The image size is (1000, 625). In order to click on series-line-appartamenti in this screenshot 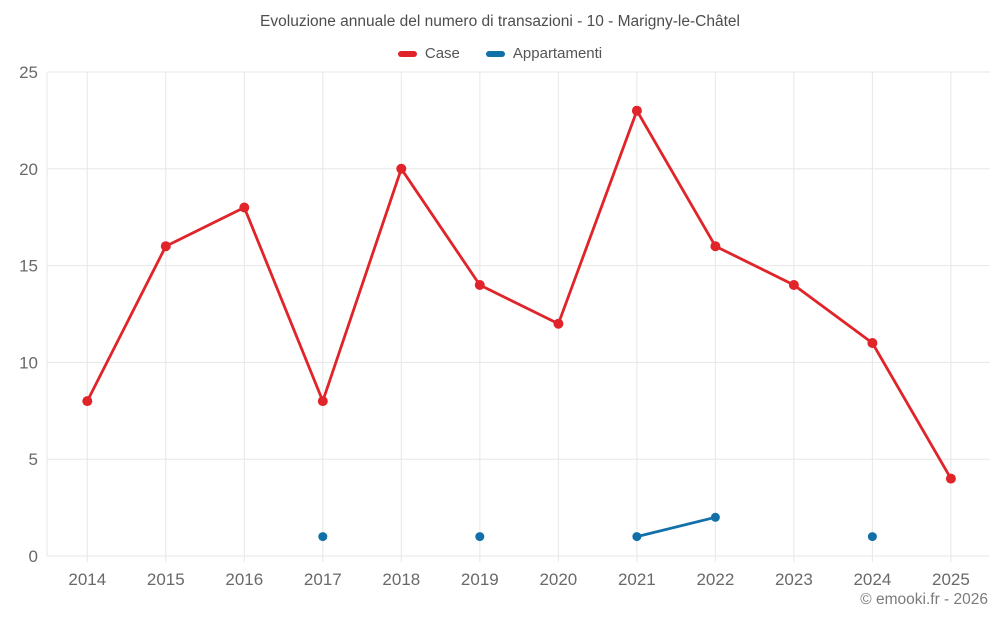, I will do `click(755, 526)`.